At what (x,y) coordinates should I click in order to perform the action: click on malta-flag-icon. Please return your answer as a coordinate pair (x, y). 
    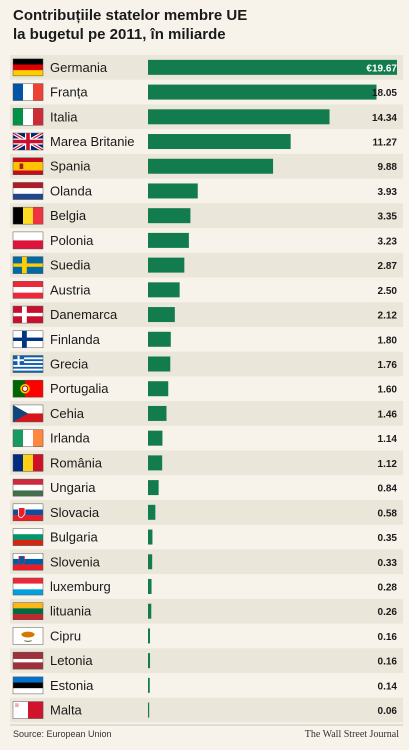
    Looking at the image, I should click on (28, 710).